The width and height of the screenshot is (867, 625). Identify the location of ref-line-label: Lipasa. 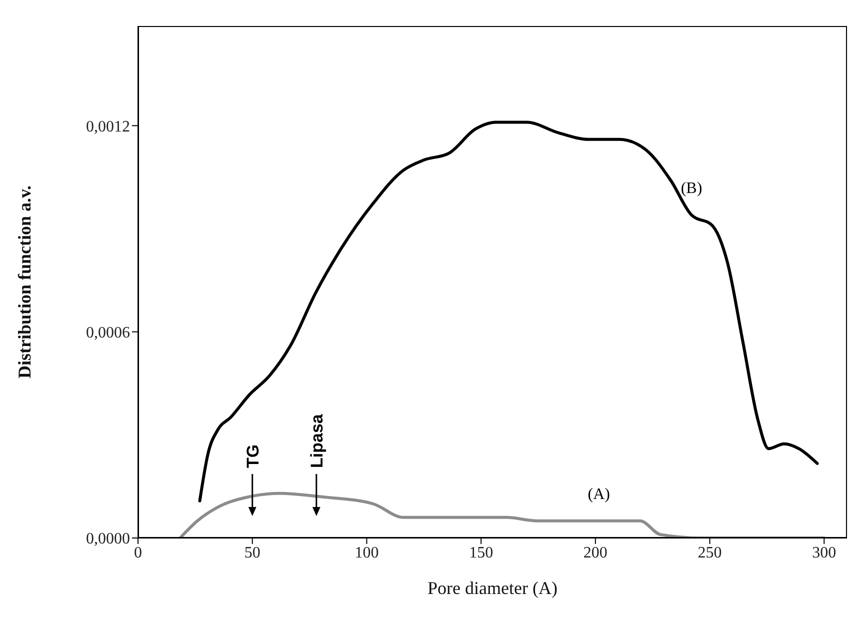
(316, 441).